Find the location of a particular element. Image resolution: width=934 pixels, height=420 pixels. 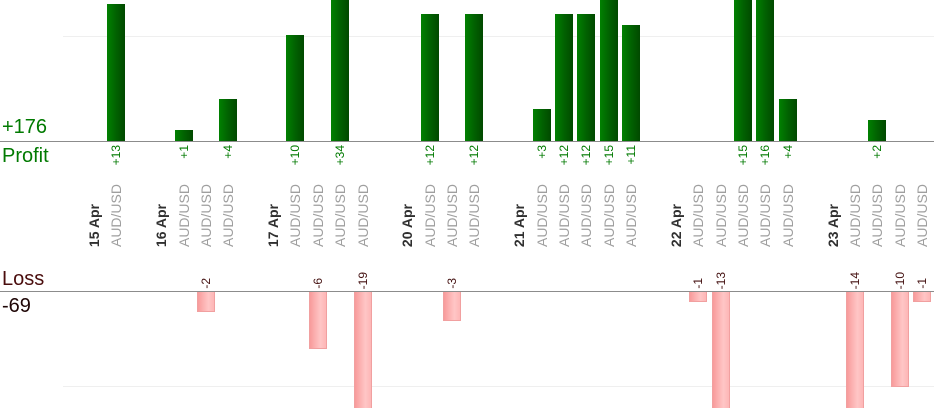

profit-value-label: +34 is located at coordinates (340, 155).